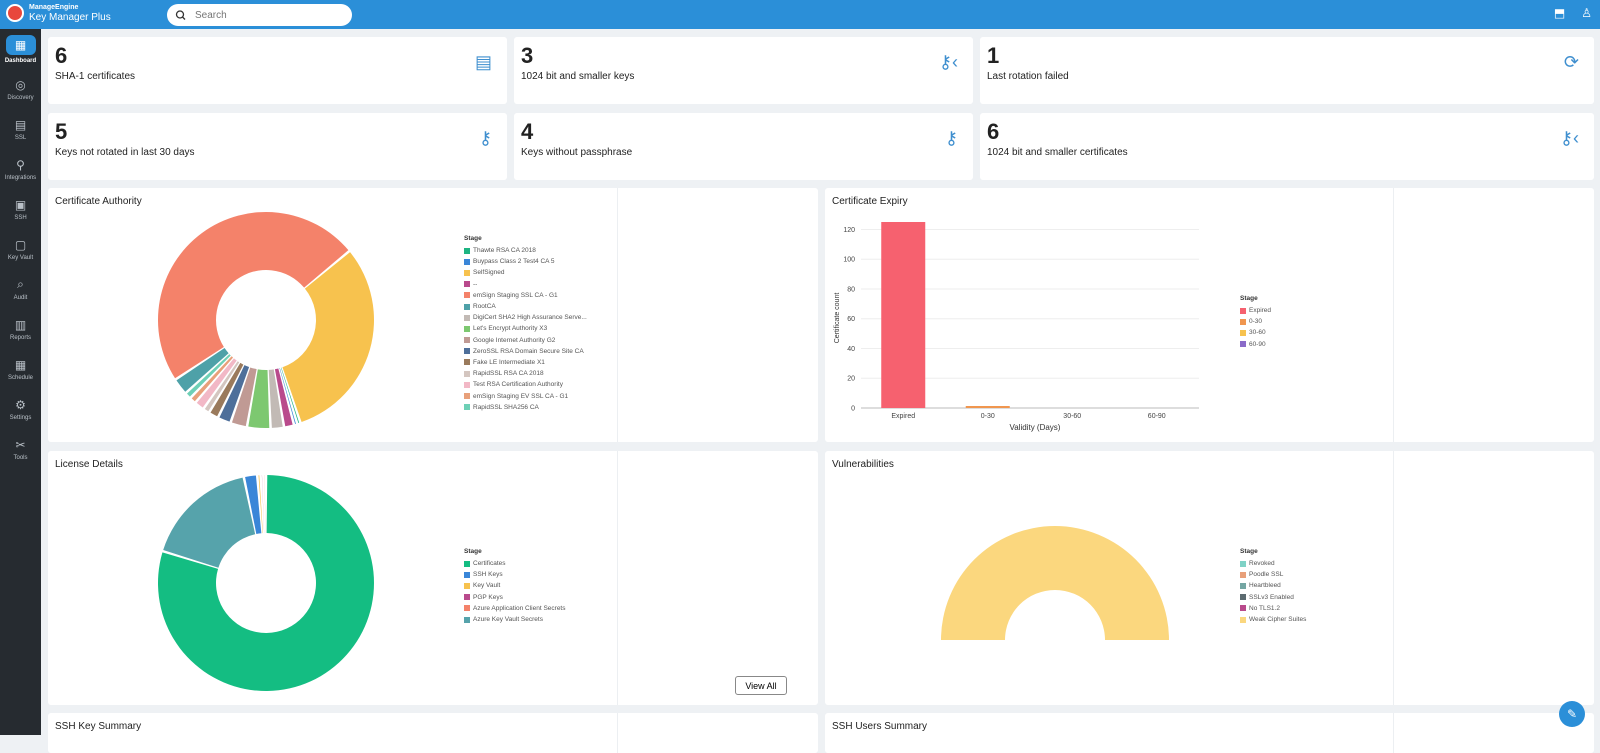 This screenshot has height=753, width=1600. What do you see at coordinates (525, 351) in the screenshot?
I see `legend-item: ZeroSSL RSA Domain Secure Site CA` at bounding box center [525, 351].